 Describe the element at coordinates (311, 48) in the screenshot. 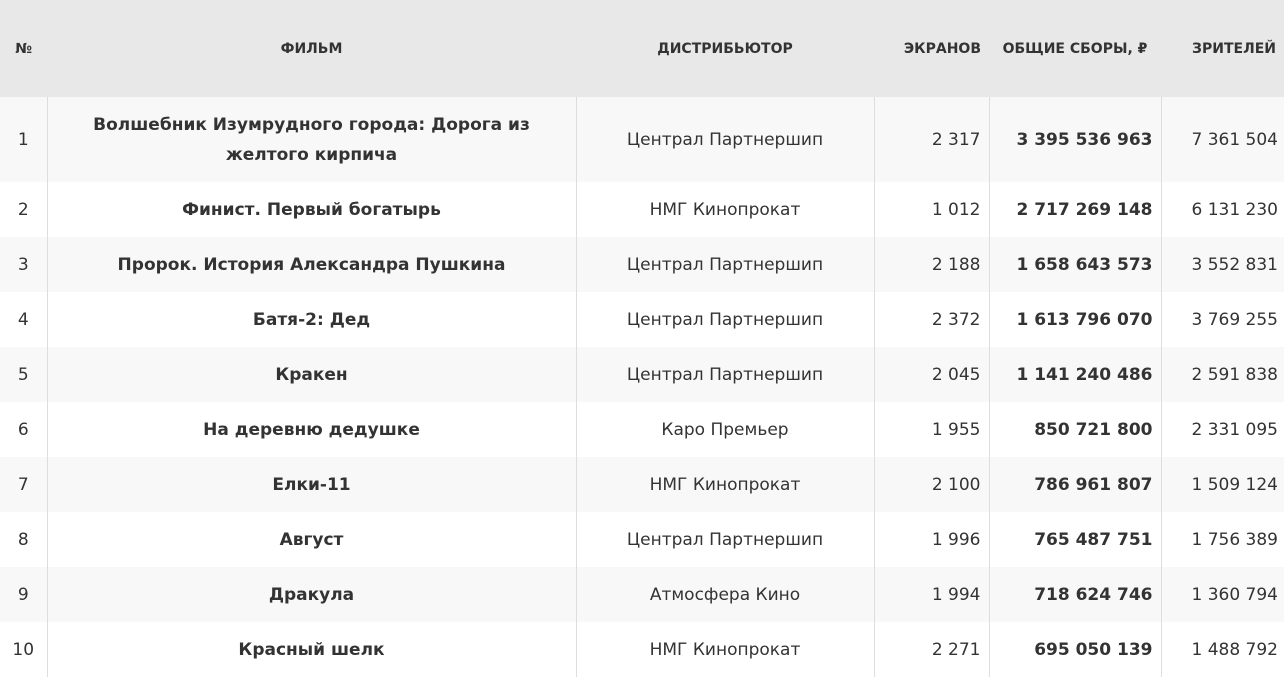

I see `header-film: ФИЛЬМ` at that location.